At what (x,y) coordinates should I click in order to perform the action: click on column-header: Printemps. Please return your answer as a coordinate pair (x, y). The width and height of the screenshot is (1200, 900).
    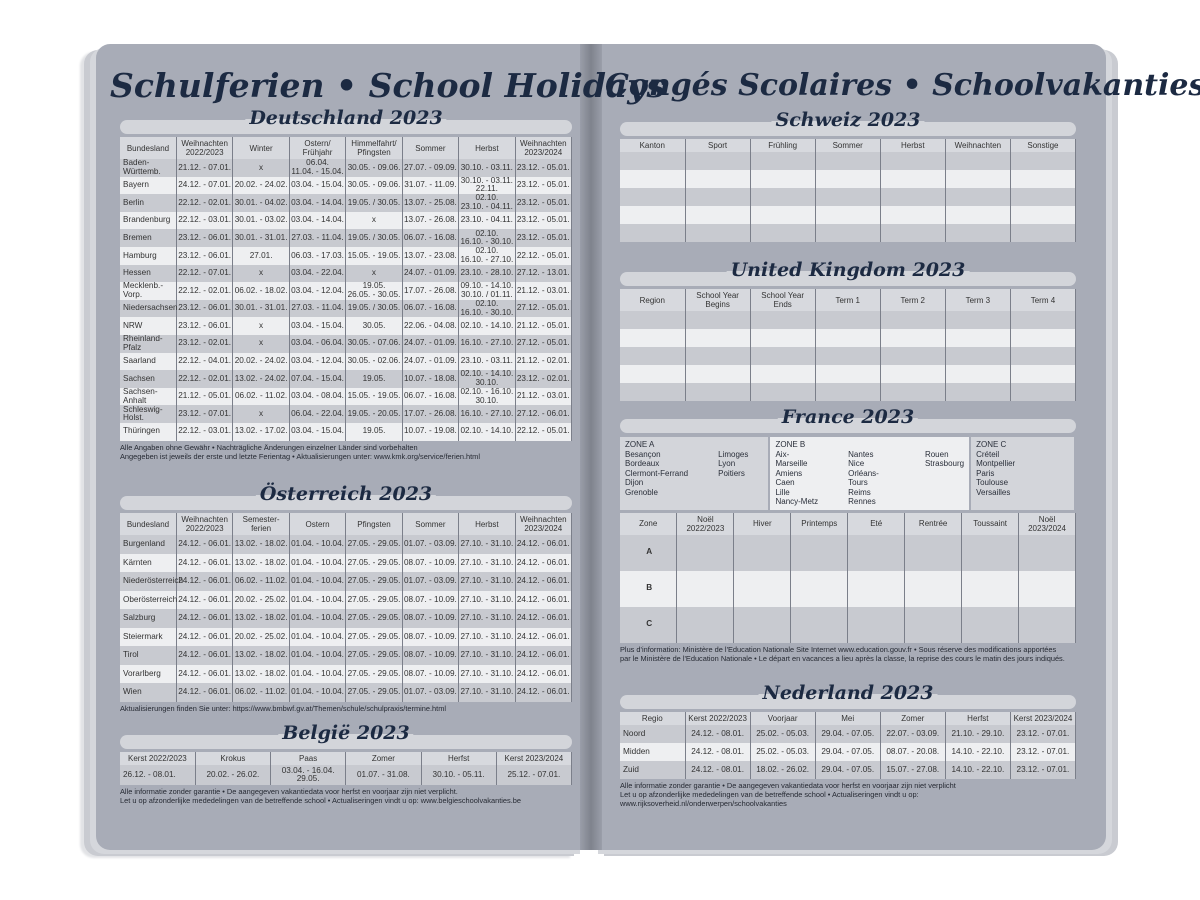
    Looking at the image, I should click on (819, 523).